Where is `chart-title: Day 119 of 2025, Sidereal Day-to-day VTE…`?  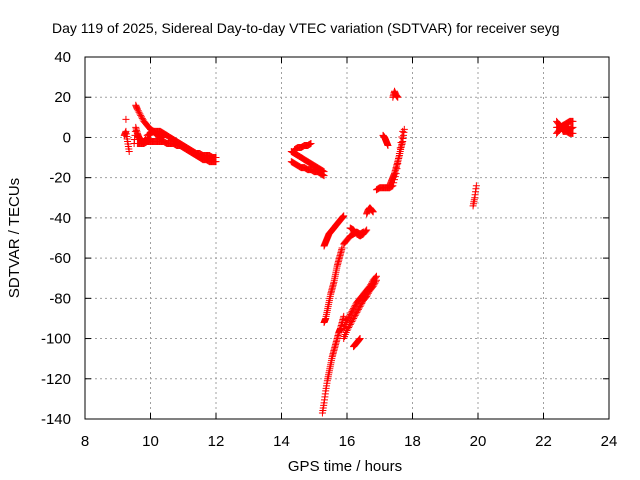
chart-title: Day 119 of 2025, Sidereal Day-to-day VTE… is located at coordinates (306, 28).